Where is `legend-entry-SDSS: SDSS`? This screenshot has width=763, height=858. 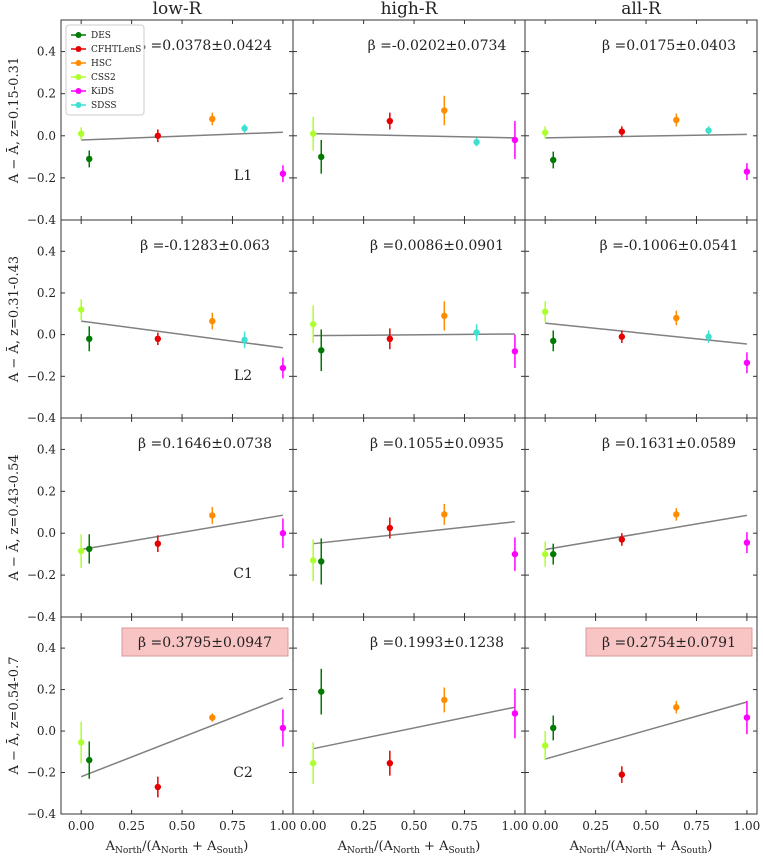
legend-entry-SDSS: SDSS is located at coordinates (104, 106).